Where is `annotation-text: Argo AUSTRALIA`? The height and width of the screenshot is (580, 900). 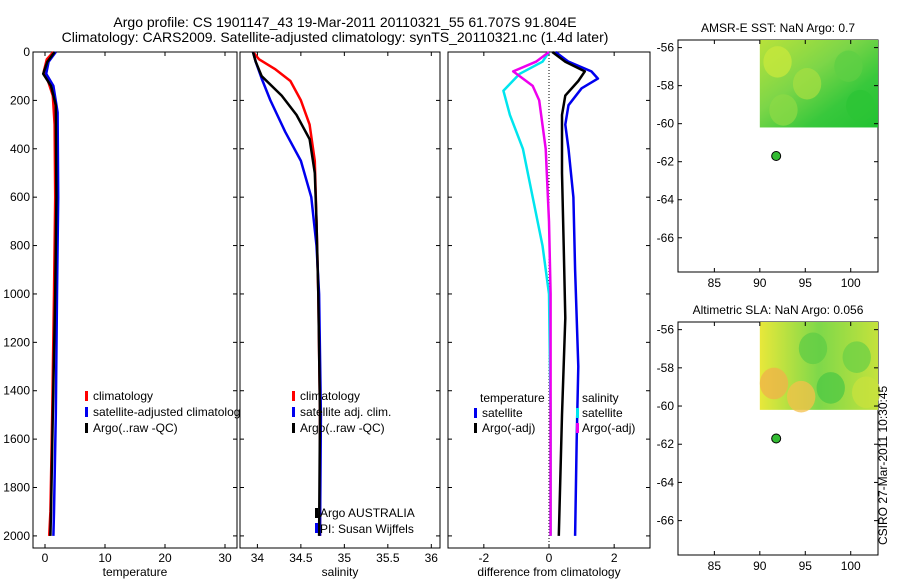 annotation-text: Argo AUSTRALIA is located at coordinates (367, 513).